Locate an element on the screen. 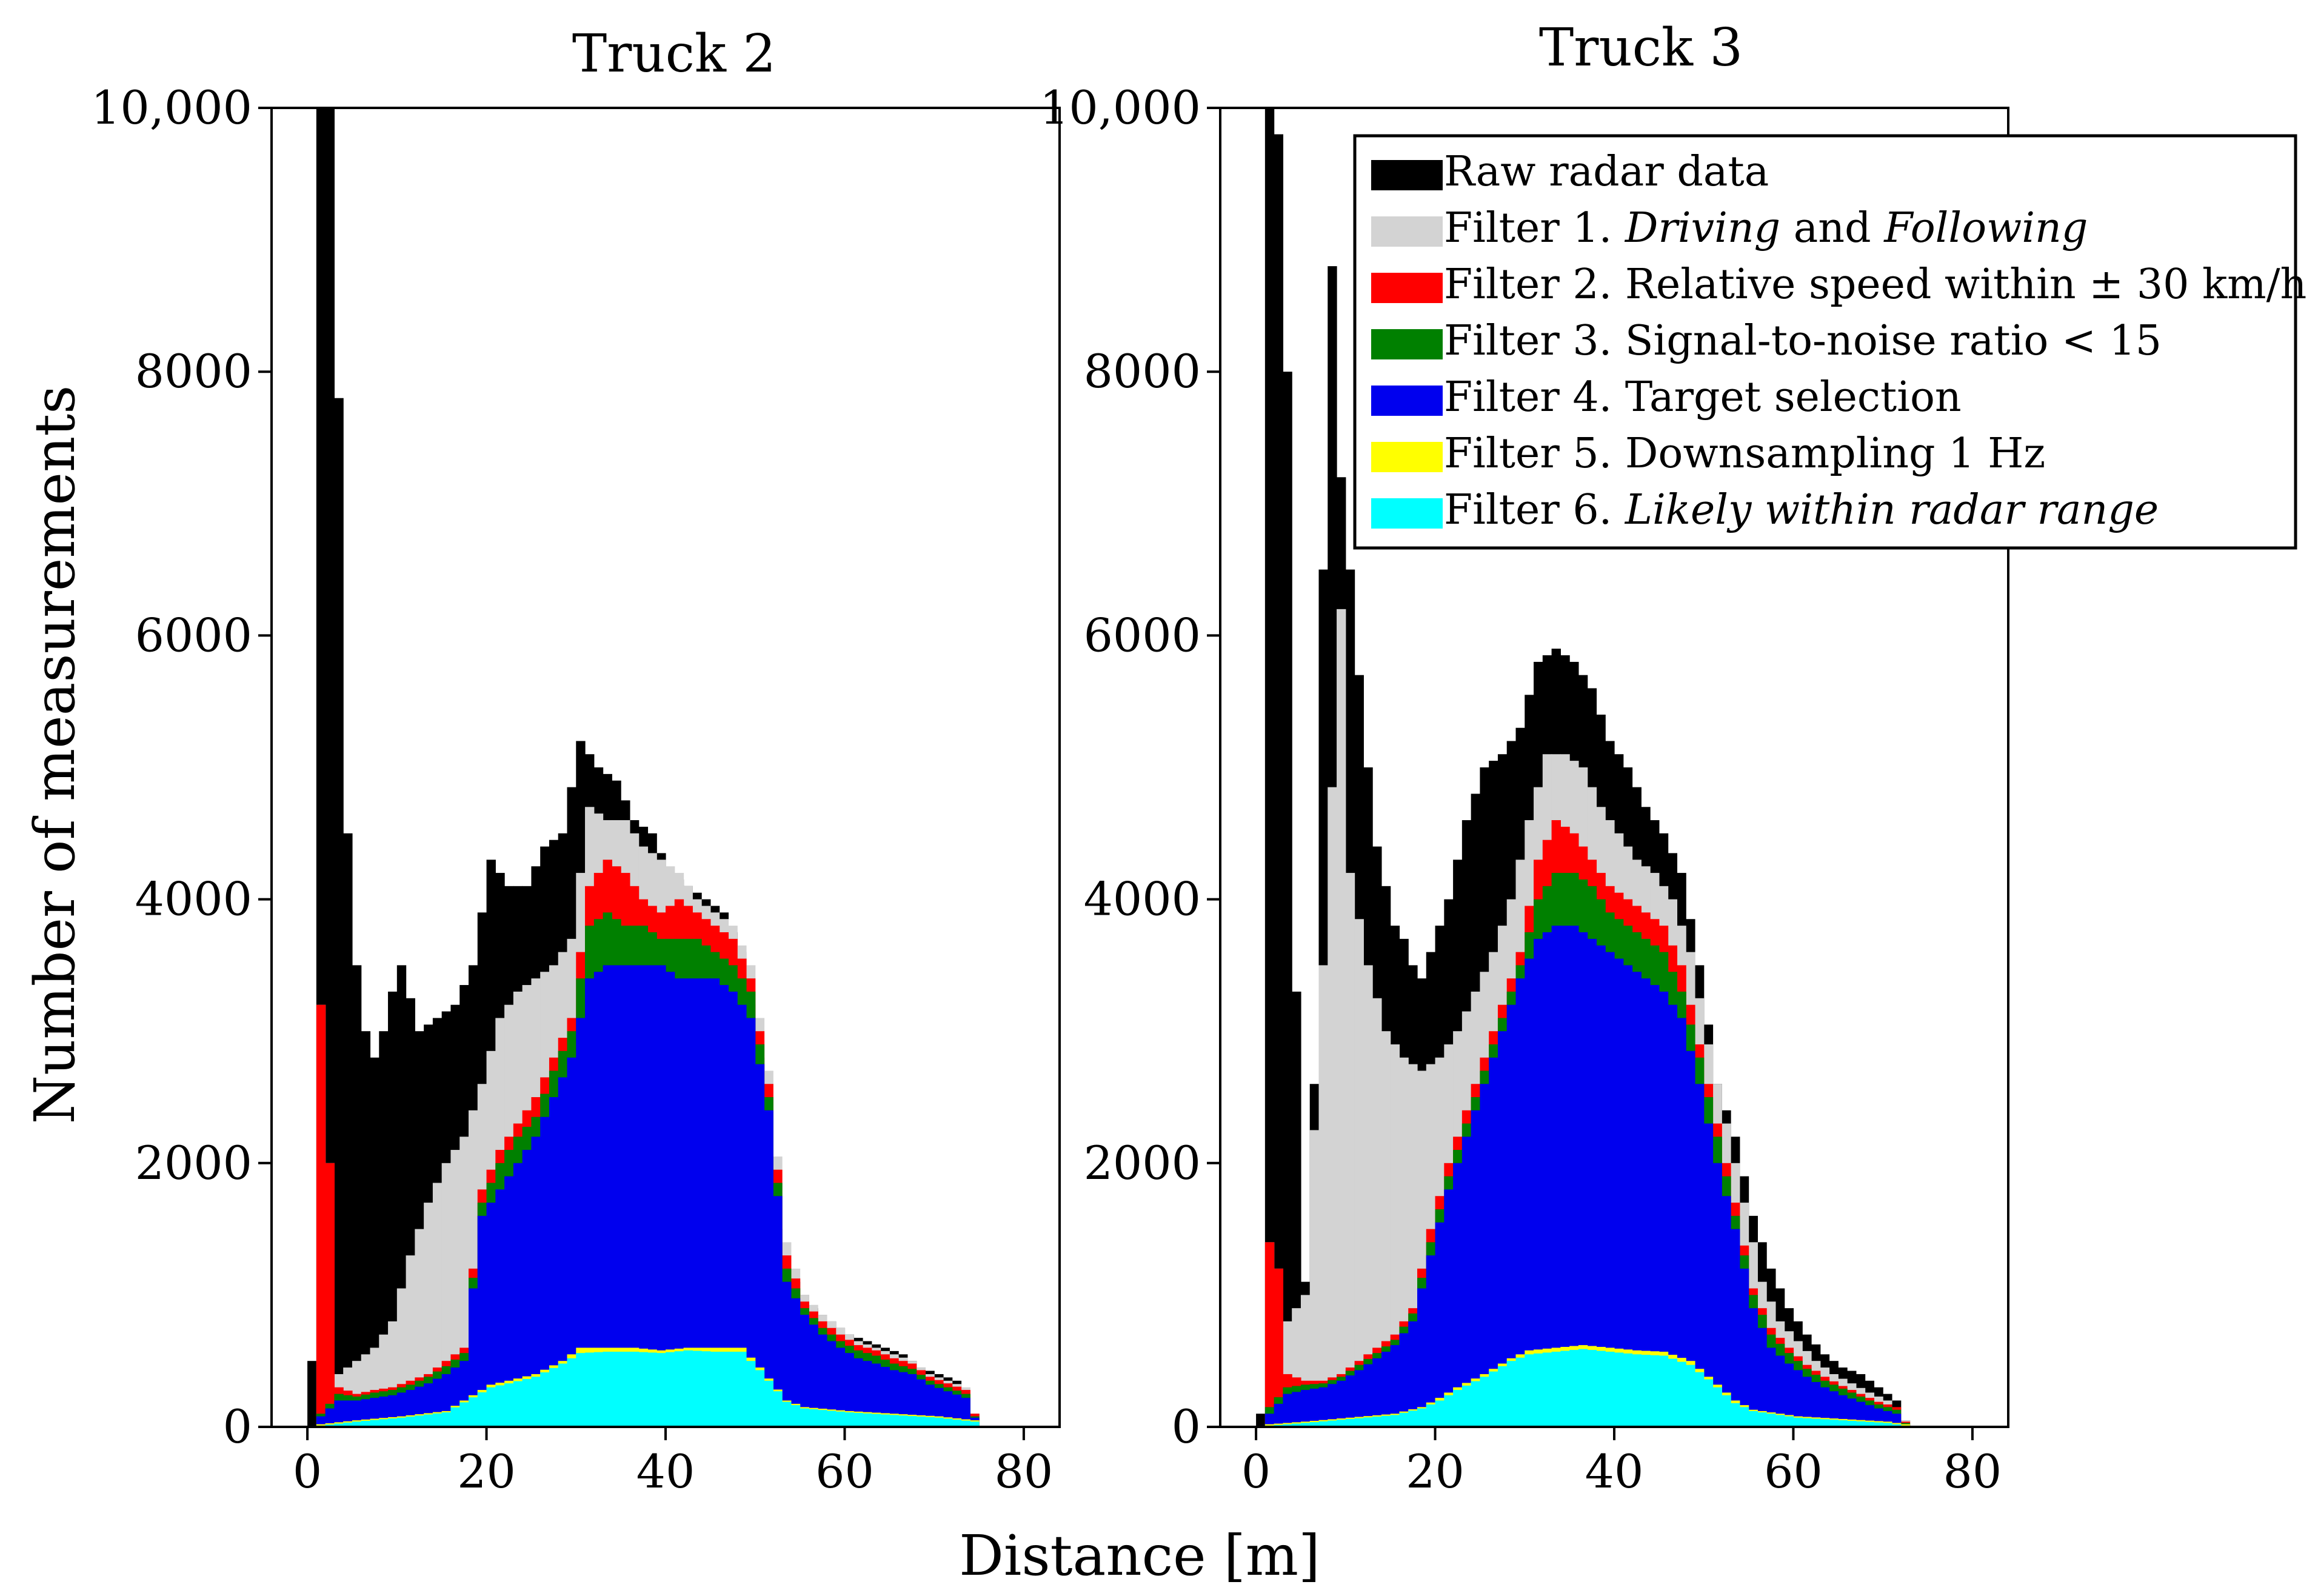  y-axis: 0 2000 4000 6000 8000 10,000 is located at coordinates (1130, 767).